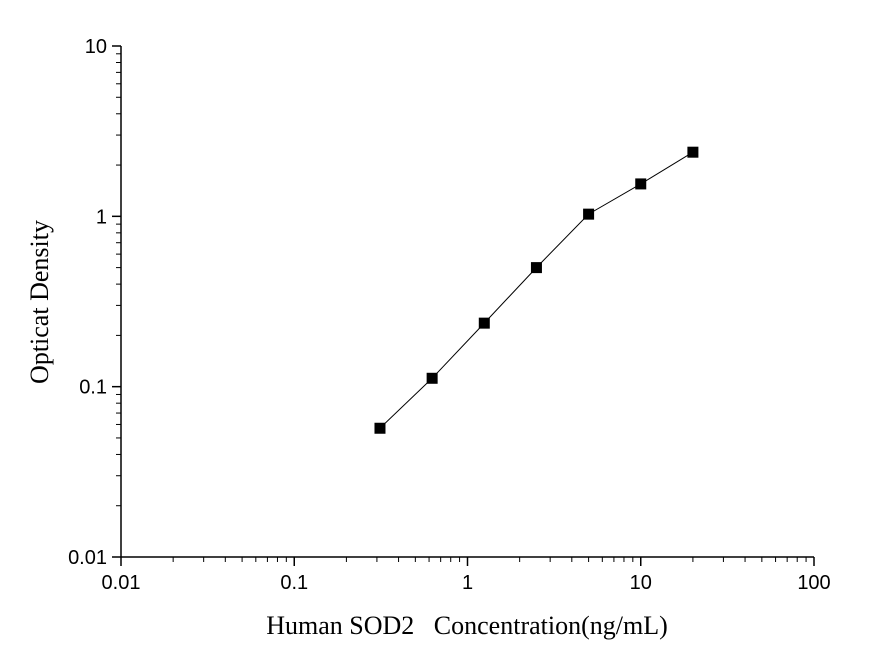  Describe the element at coordinates (101, 217) in the screenshot. I see `y-tick-label: 1` at that location.